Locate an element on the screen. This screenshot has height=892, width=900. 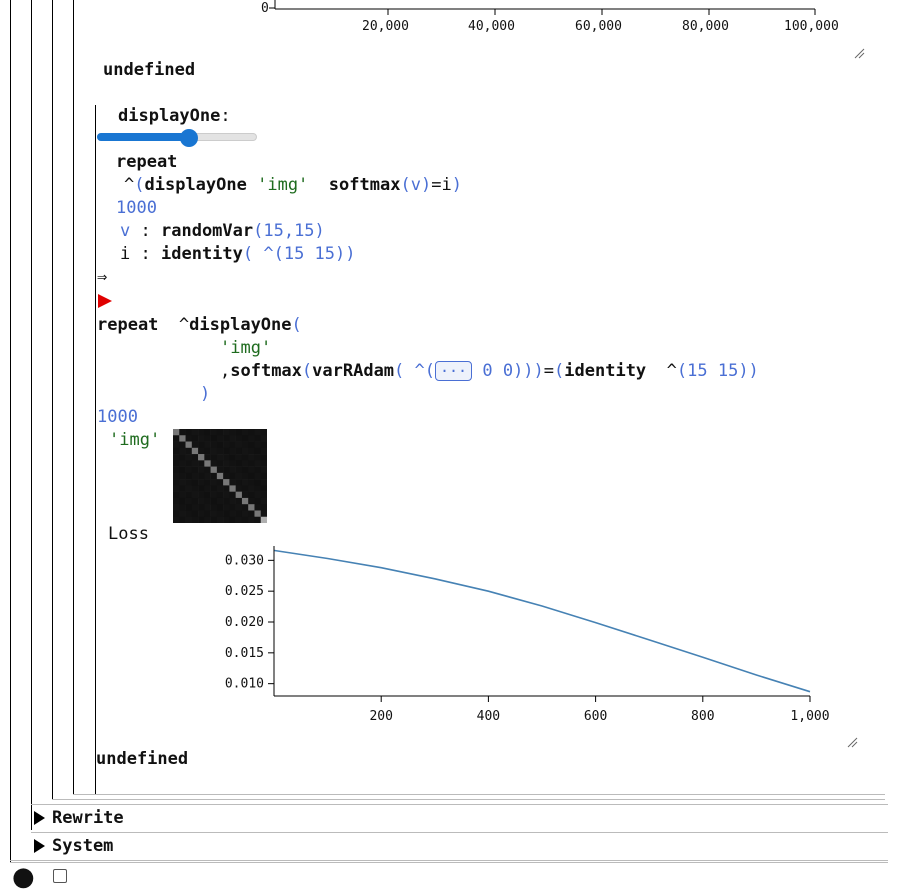
x-tick-label: 200 is located at coordinates (380, 716).